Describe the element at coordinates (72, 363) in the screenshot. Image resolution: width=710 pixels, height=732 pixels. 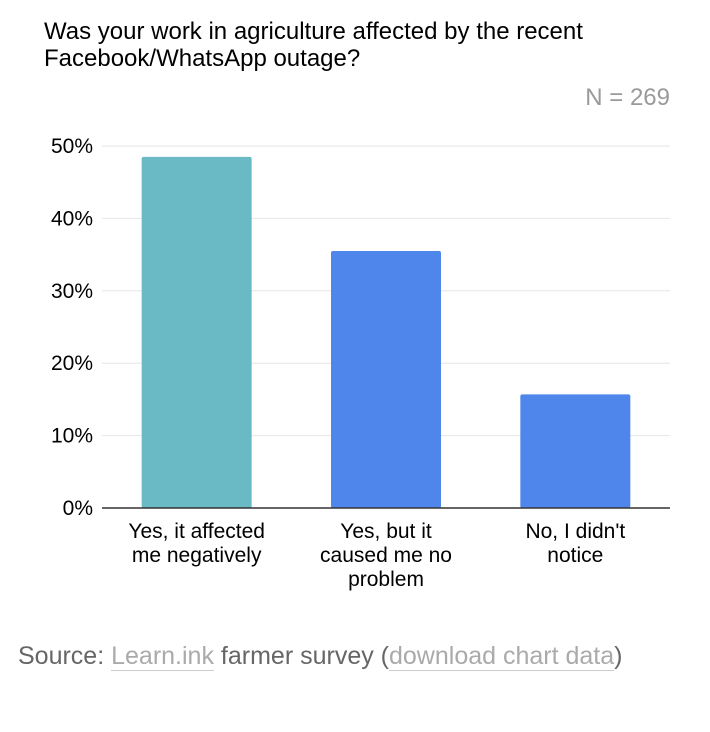
I see `y-tick-label: 20%` at that location.